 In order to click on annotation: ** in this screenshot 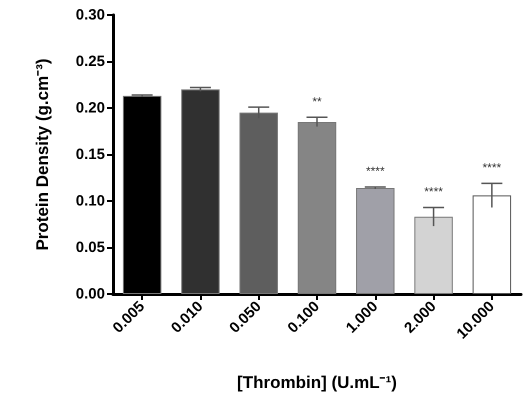, I will do `click(317, 101)`.